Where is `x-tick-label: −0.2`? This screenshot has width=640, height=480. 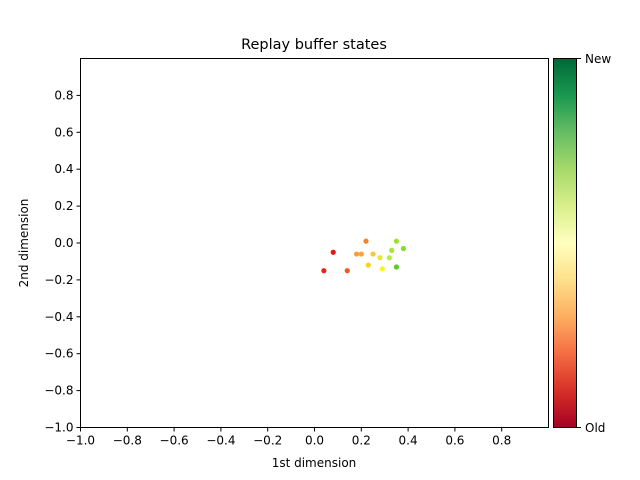 x-tick-label: −0.2 is located at coordinates (267, 441).